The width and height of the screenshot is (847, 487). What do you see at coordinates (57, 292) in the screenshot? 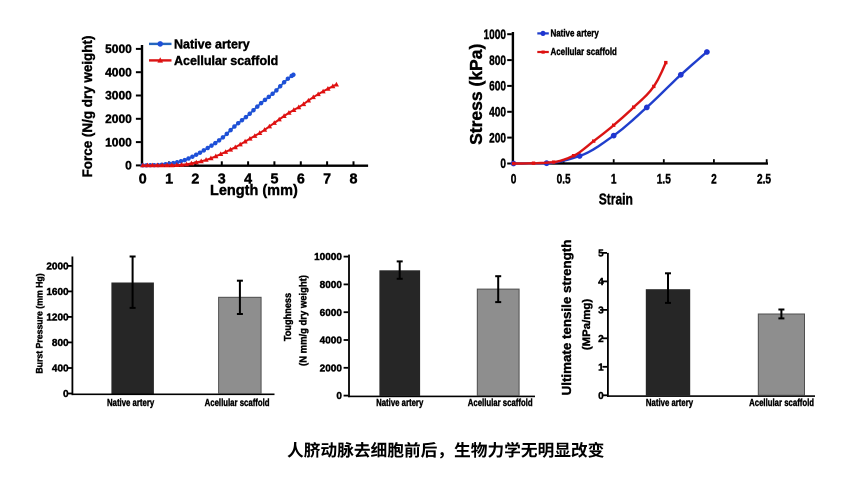
I see `svg-text: 1600` at bounding box center [57, 292].